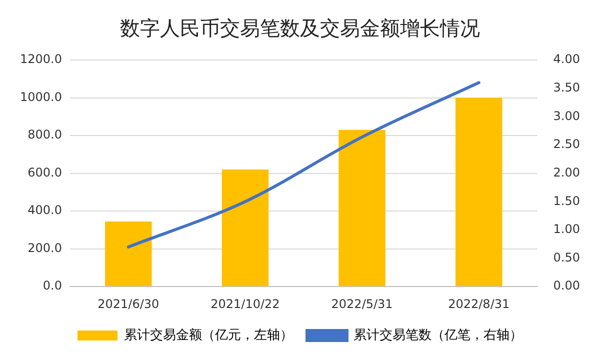 This screenshot has height=360, width=600. Describe the element at coordinates (566, 229) in the screenshot. I see `y2-tick-label: 1.00` at that location.